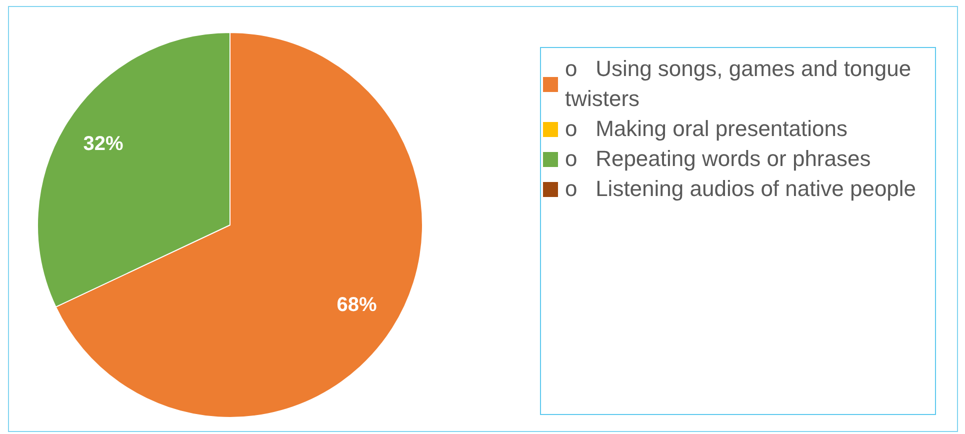 The width and height of the screenshot is (965, 434). What do you see at coordinates (103, 144) in the screenshot?
I see `data-label: 32%` at bounding box center [103, 144].